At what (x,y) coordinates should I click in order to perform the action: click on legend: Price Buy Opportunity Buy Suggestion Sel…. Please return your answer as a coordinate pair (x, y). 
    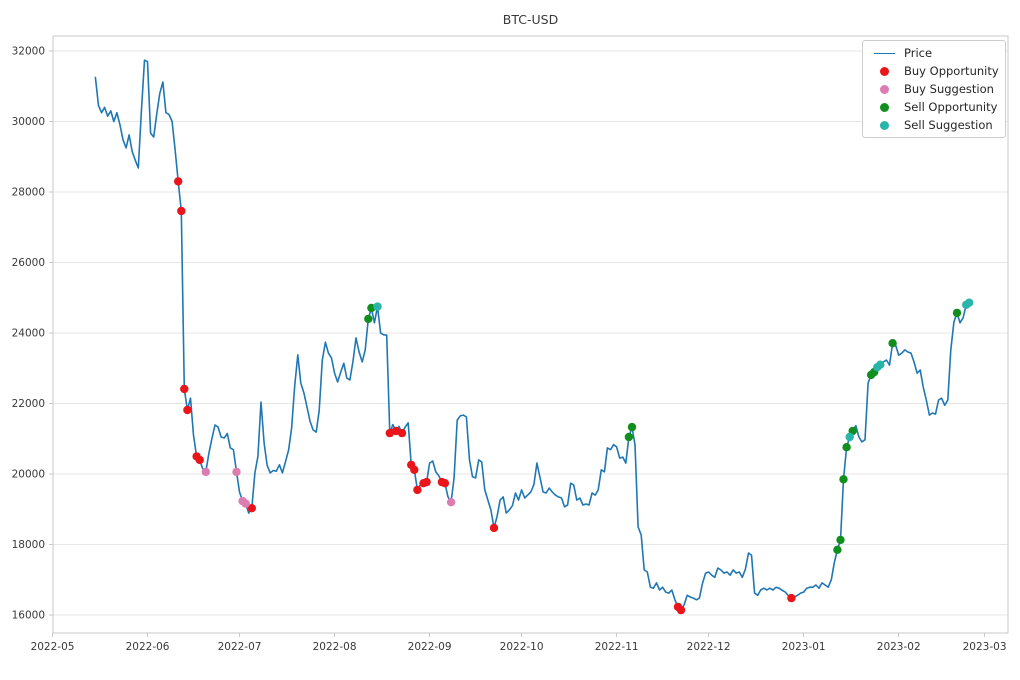
    Looking at the image, I should click on (934, 89).